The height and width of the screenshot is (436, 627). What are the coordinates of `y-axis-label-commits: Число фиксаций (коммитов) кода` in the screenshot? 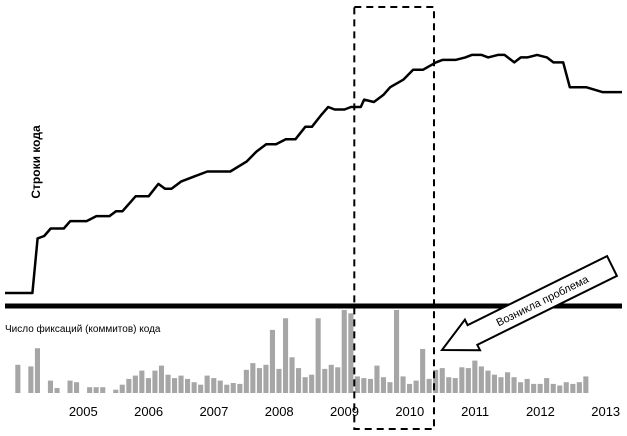 It's located at (83, 329).